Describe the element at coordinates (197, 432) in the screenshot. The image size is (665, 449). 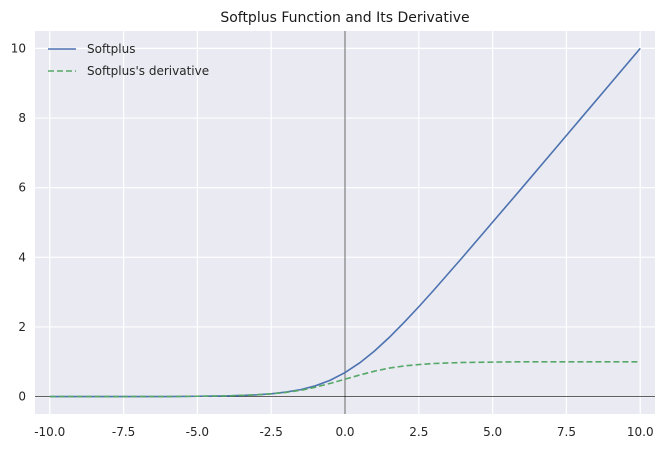
I see `x-tick-label-5-0: -5.0` at that location.